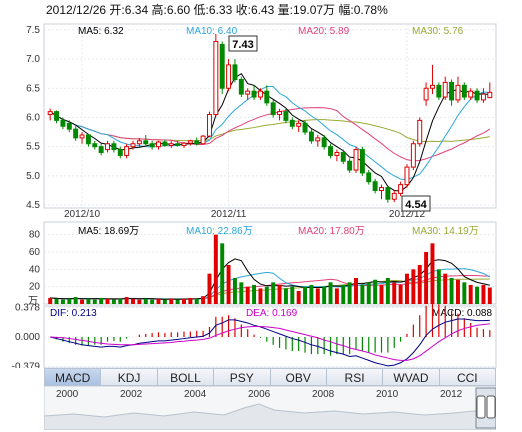 The image size is (522, 432). I want to click on right-drag-handle, so click(491, 407).